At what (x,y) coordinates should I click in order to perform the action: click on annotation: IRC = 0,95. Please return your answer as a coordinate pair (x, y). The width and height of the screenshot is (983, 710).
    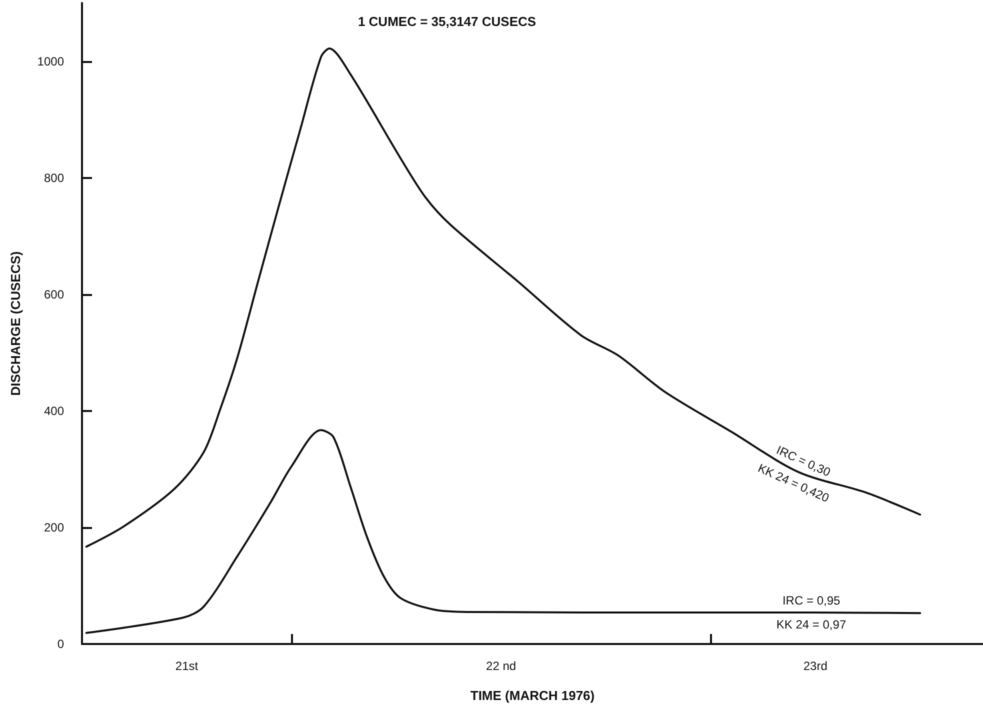
    Looking at the image, I should click on (811, 600).